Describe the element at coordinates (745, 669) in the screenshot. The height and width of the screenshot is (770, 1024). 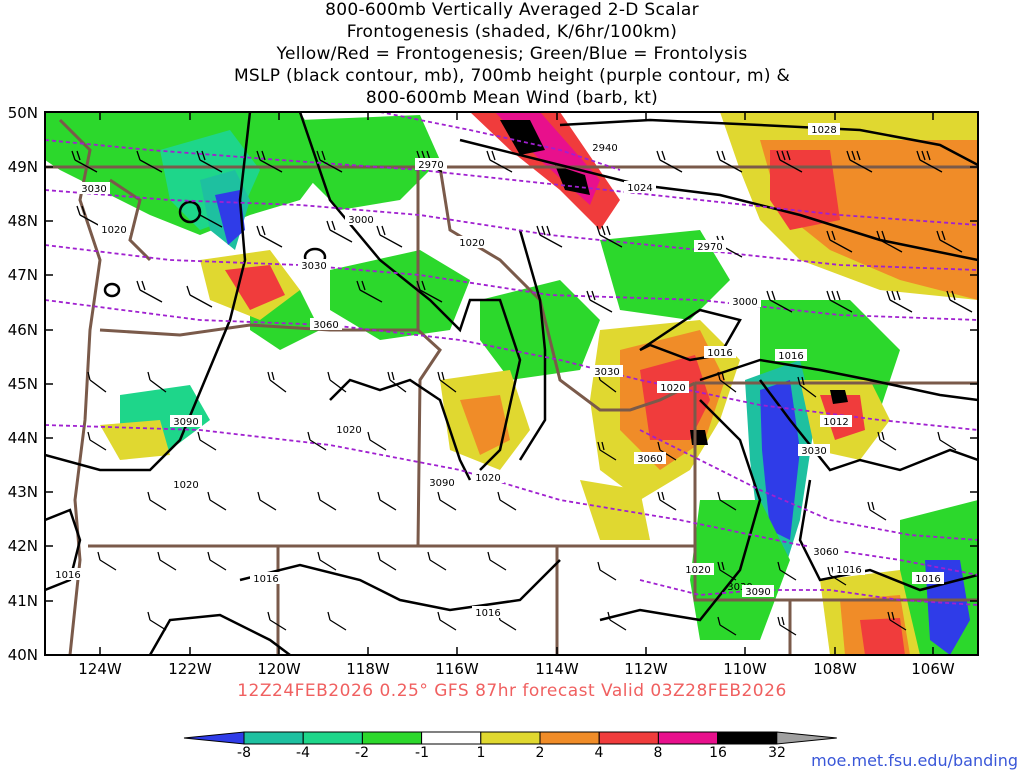
I see `lon-label: 110W` at that location.